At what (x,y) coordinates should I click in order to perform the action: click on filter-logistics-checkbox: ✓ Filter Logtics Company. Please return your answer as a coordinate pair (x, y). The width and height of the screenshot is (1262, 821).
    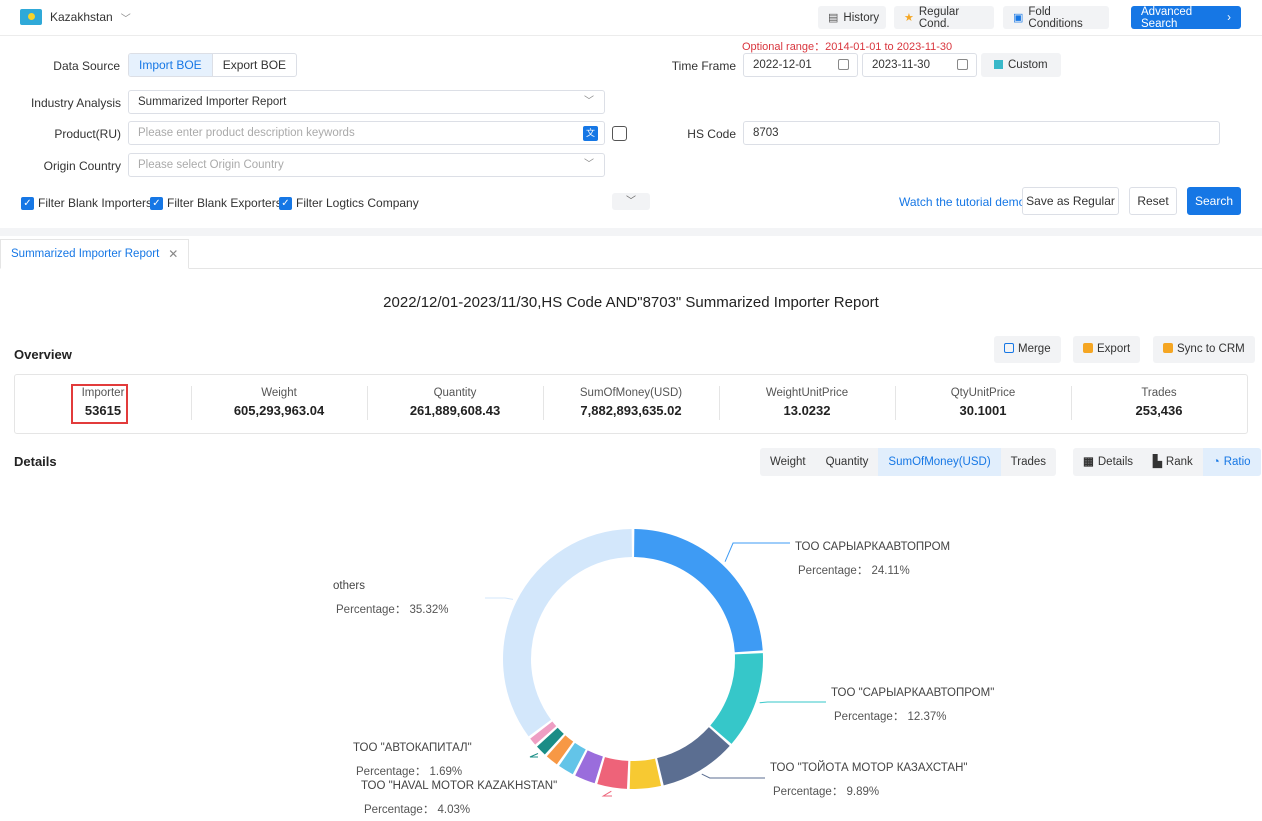
    Looking at the image, I should click on (349, 203).